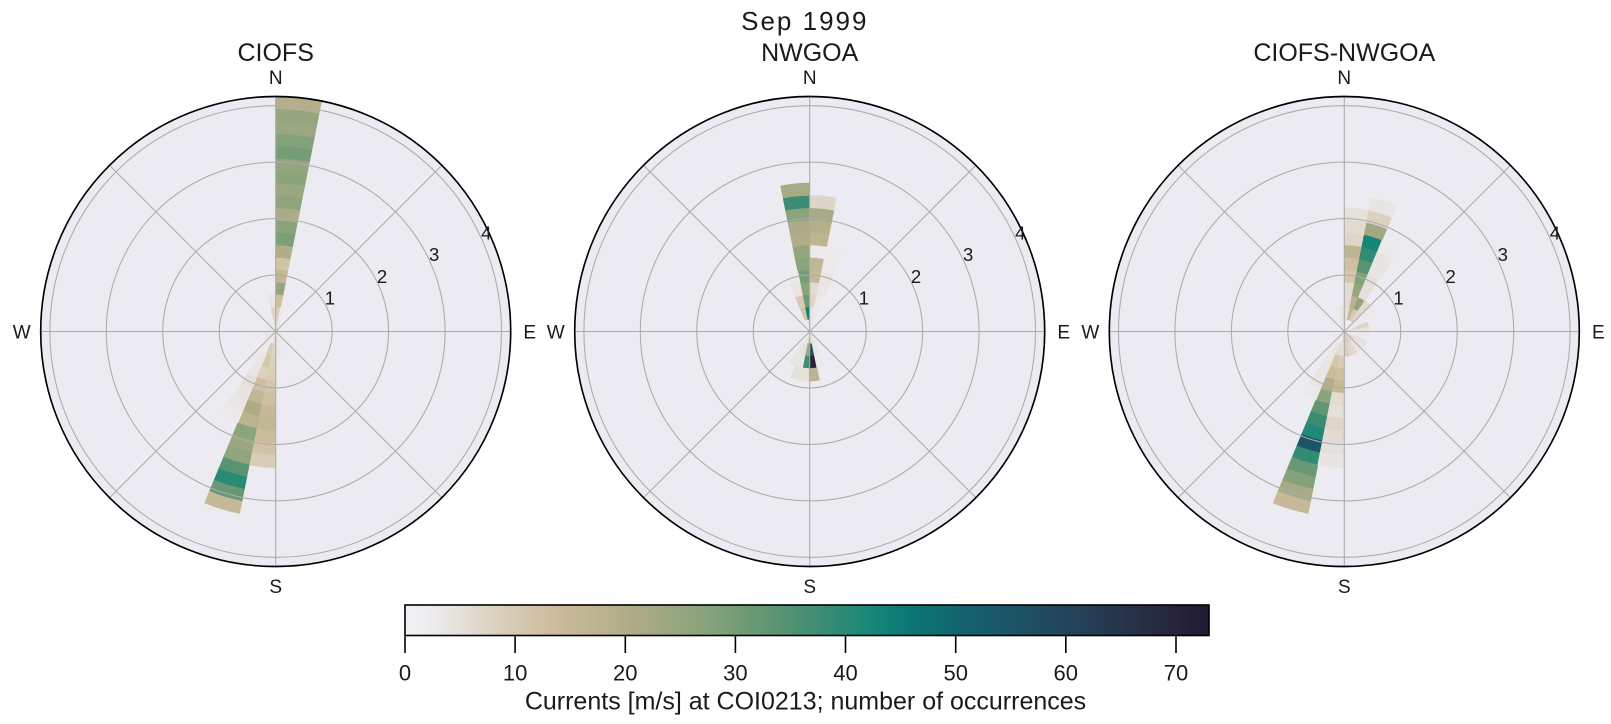  I want to click on svg-text: 30, so click(735, 672).